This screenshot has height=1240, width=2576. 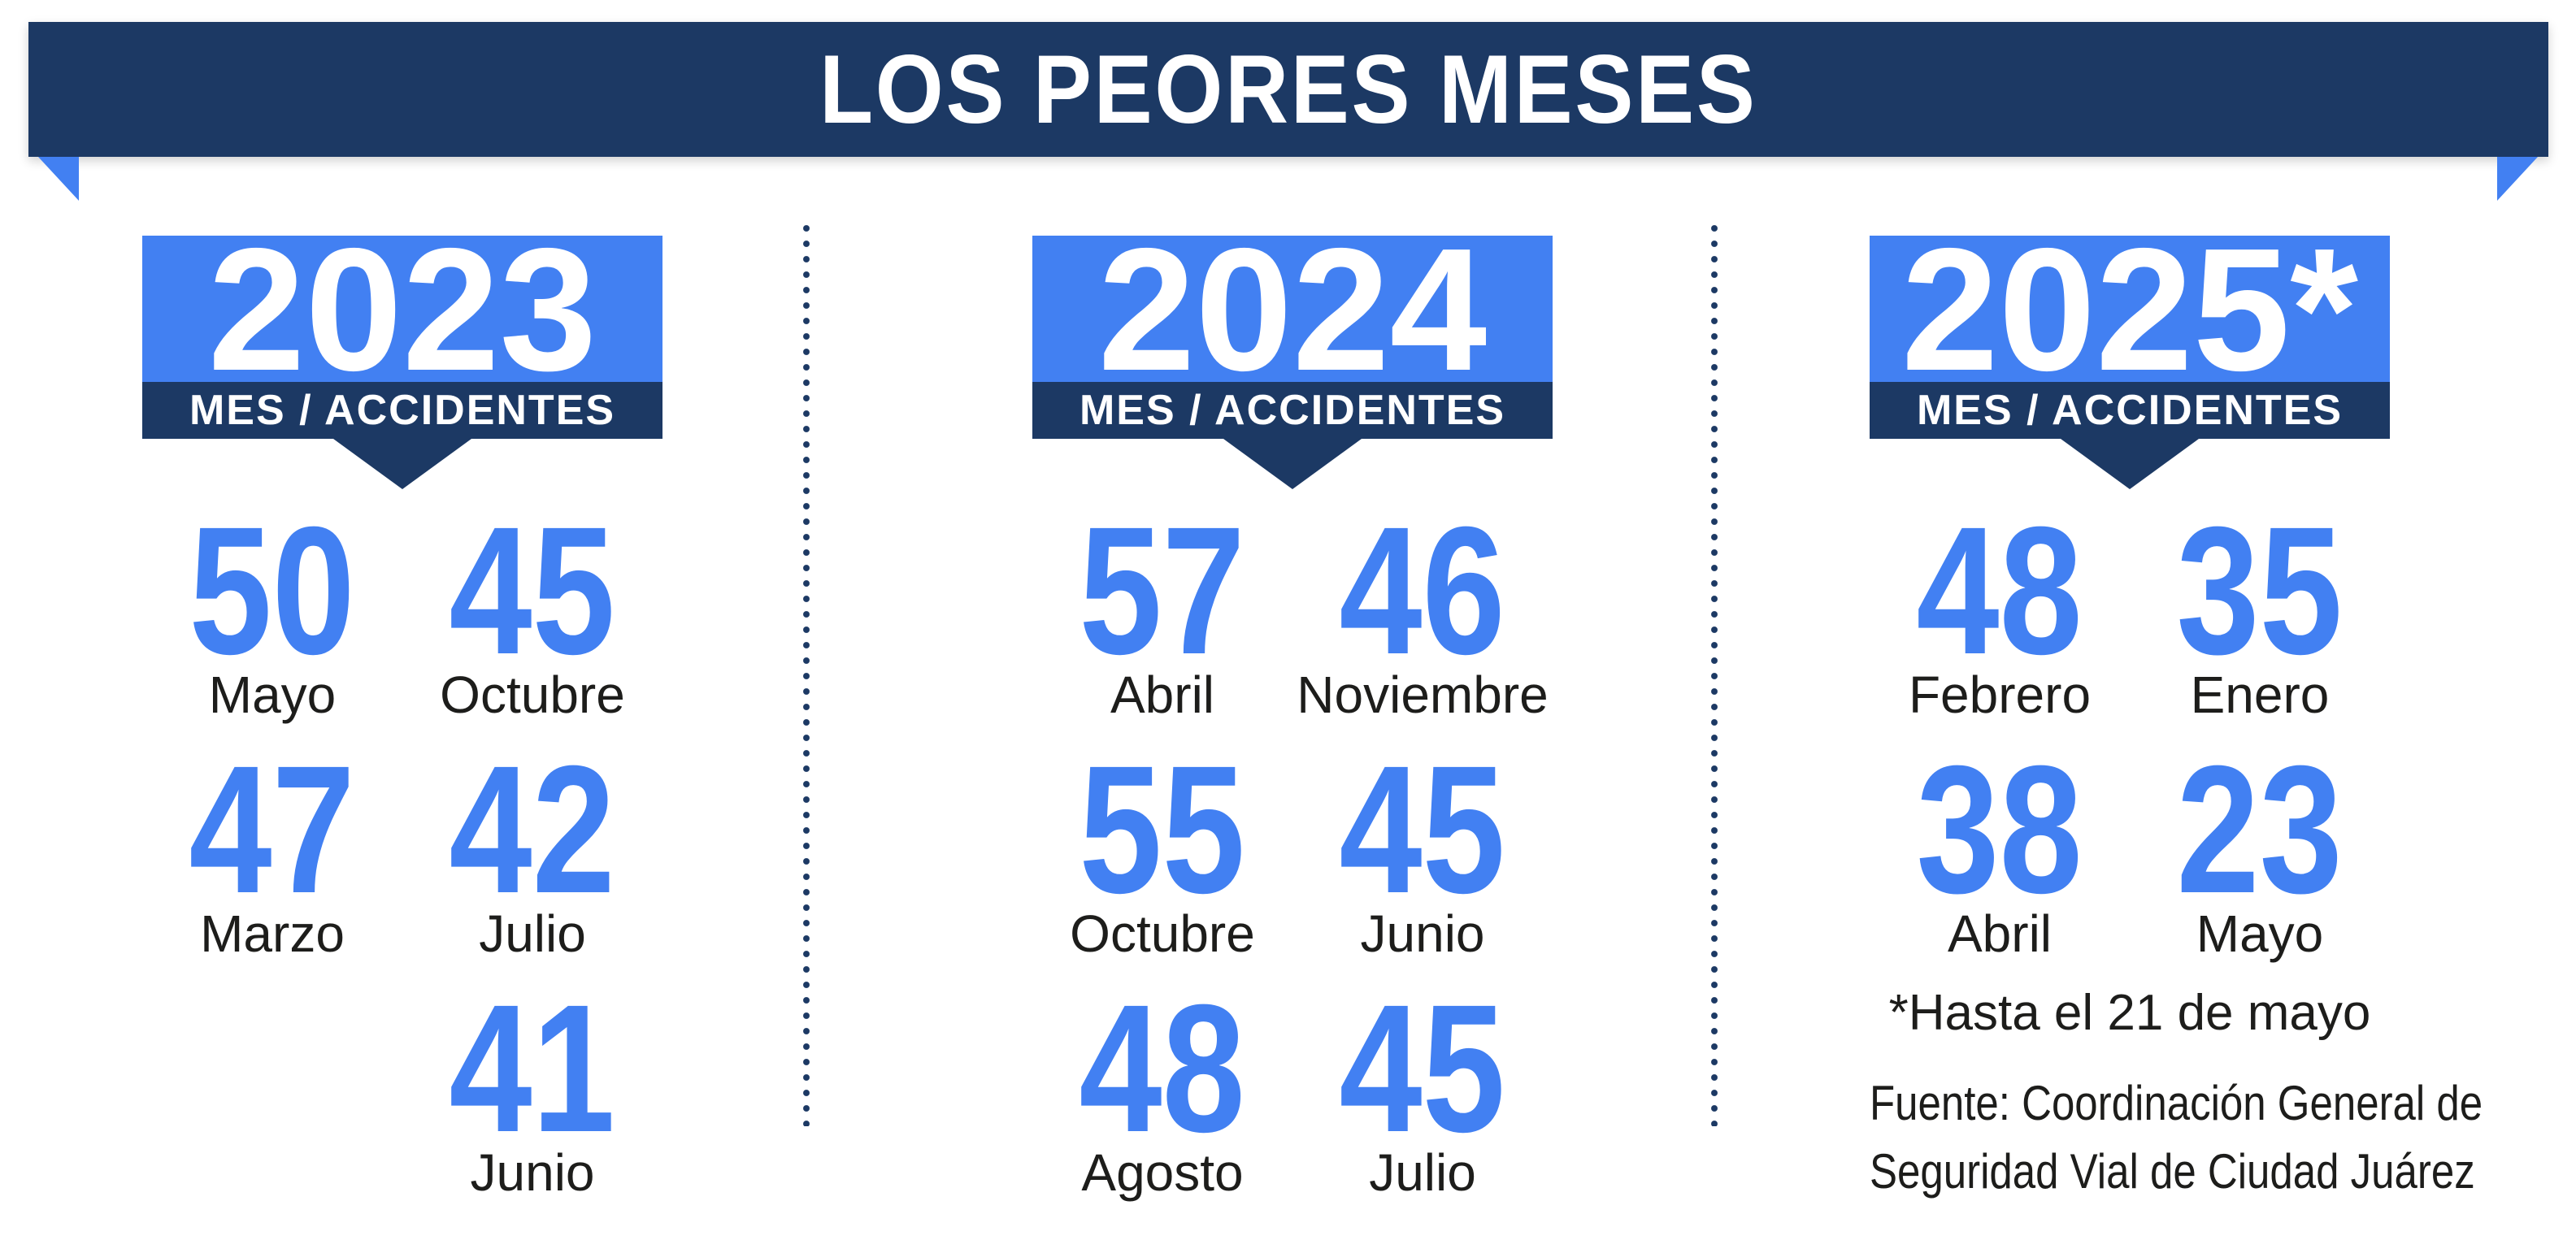 I want to click on stat-cell: 48 Agosto, so click(x=1162, y=1084).